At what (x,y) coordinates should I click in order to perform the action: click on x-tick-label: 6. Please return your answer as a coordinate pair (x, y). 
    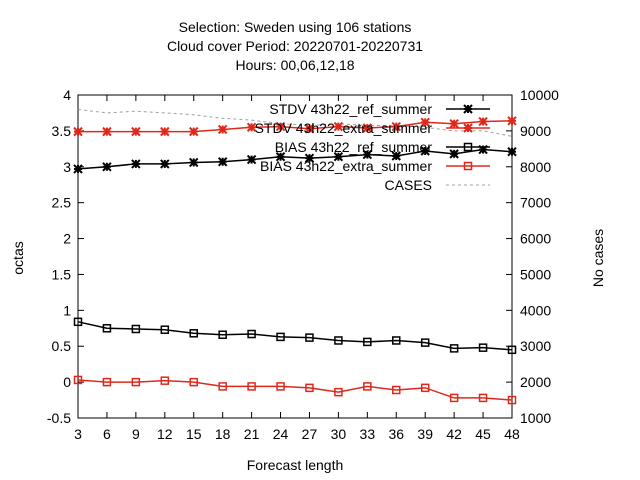
    Looking at the image, I should click on (107, 434).